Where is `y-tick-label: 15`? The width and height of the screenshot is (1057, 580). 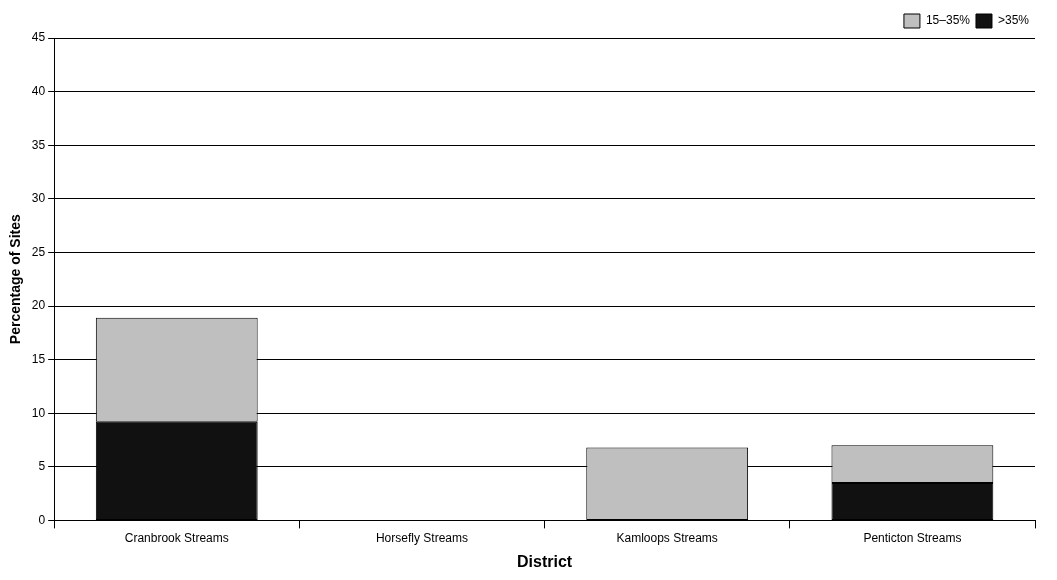
y-tick-label: 15 is located at coordinates (38, 358).